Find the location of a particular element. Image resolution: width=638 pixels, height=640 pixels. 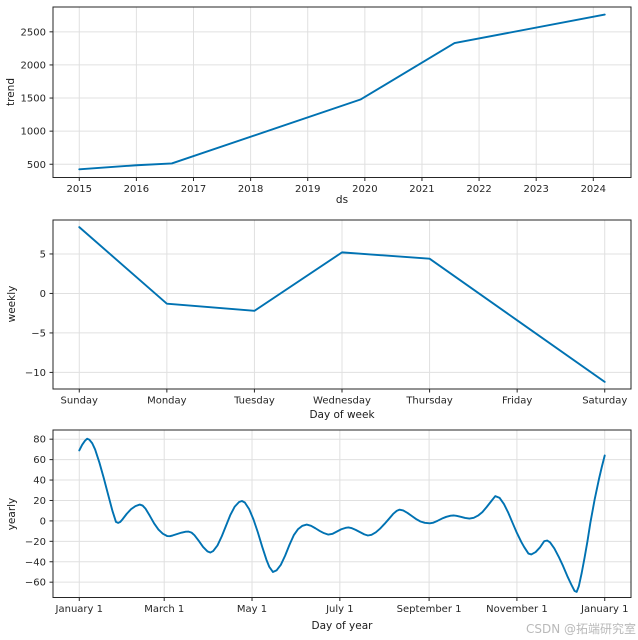

yearly-xtick-label: September 1 is located at coordinates (429, 609).